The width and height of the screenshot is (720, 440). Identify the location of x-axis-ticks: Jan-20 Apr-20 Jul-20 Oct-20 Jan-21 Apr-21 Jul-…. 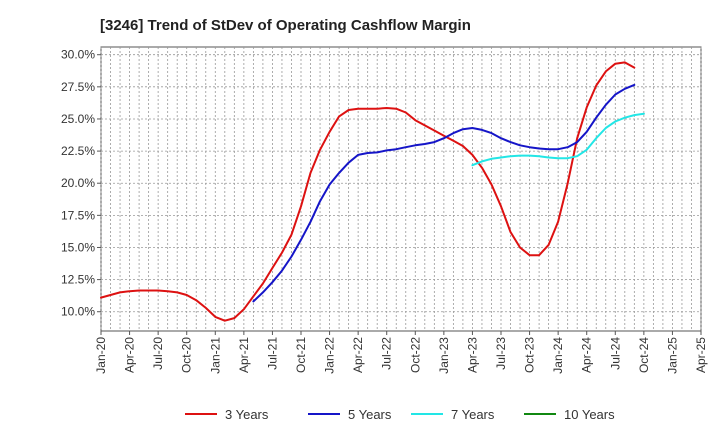
(401, 352).